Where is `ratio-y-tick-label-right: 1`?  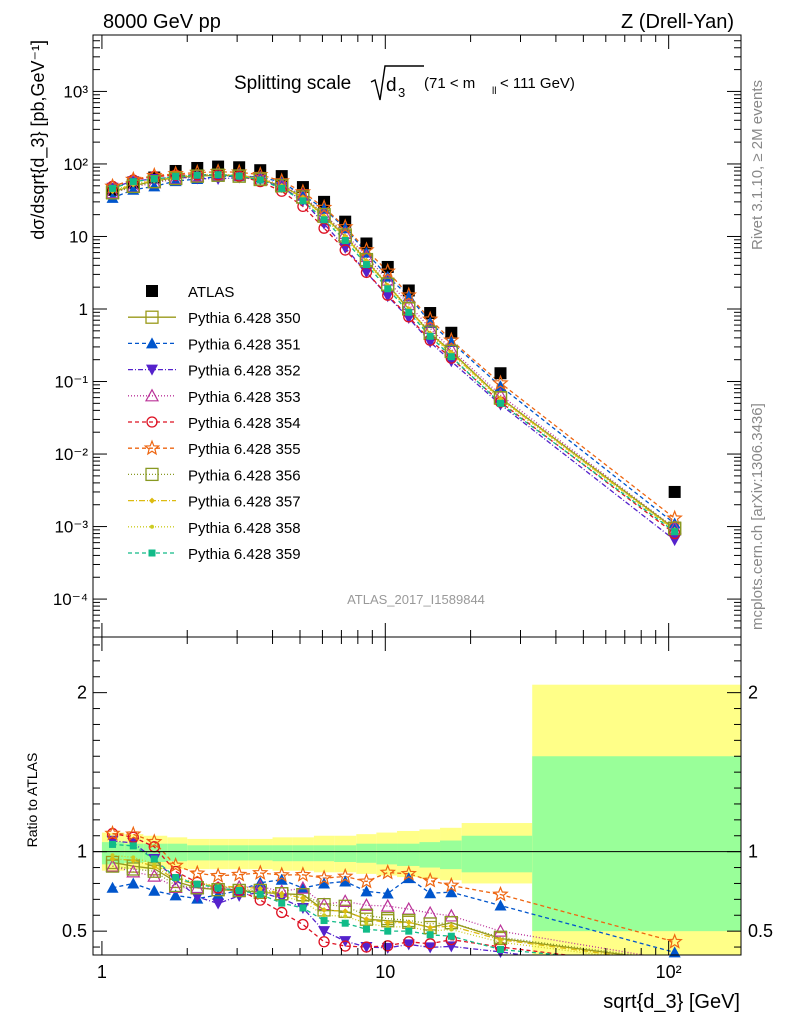
ratio-y-tick-label-right: 1 is located at coordinates (753, 852).